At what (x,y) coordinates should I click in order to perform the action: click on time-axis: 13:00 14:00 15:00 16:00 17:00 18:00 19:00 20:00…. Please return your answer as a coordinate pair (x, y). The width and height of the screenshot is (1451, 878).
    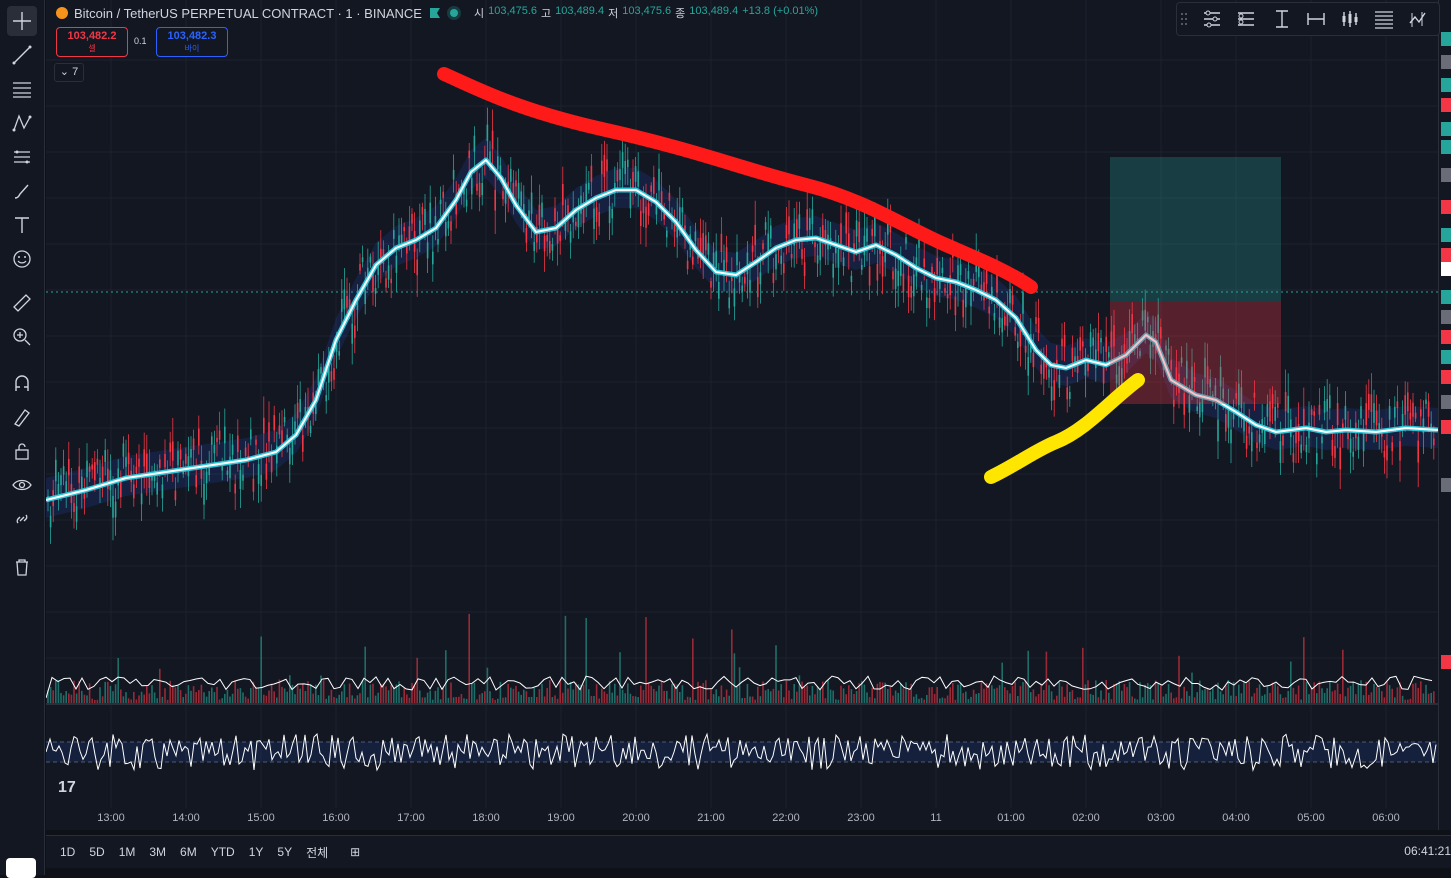
    Looking at the image, I should click on (742, 819).